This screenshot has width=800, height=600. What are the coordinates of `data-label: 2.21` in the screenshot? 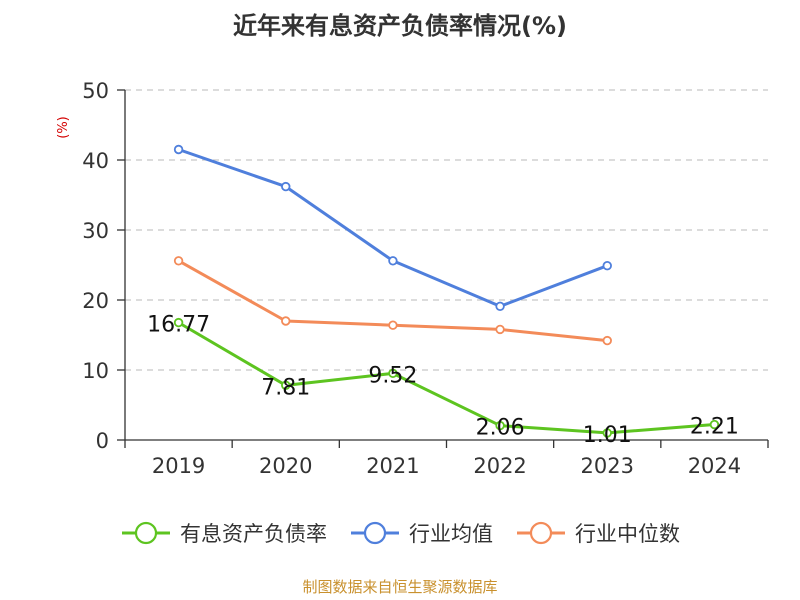 It's located at (714, 427).